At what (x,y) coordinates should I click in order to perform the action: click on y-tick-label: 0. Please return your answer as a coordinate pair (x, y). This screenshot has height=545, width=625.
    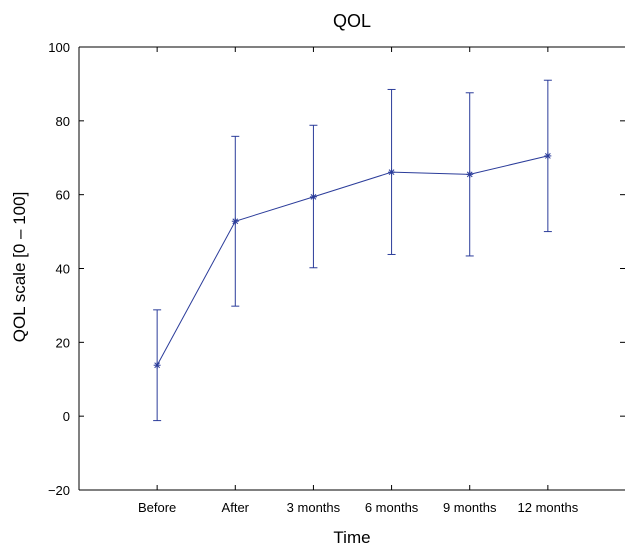
    Looking at the image, I should click on (66, 416).